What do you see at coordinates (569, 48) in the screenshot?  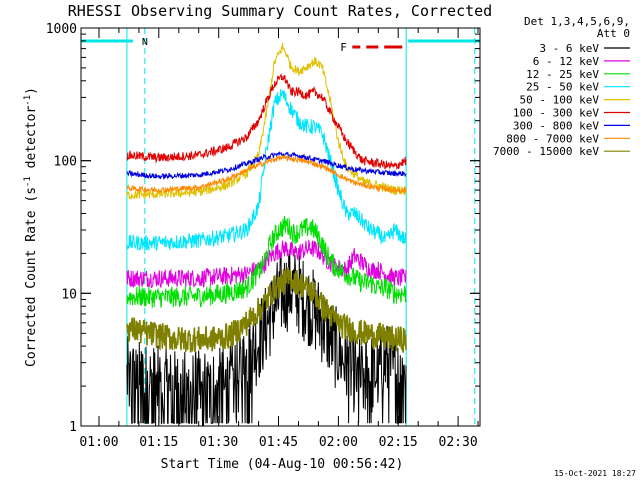 I see `legend-label: 3 - 6 keV` at bounding box center [569, 48].